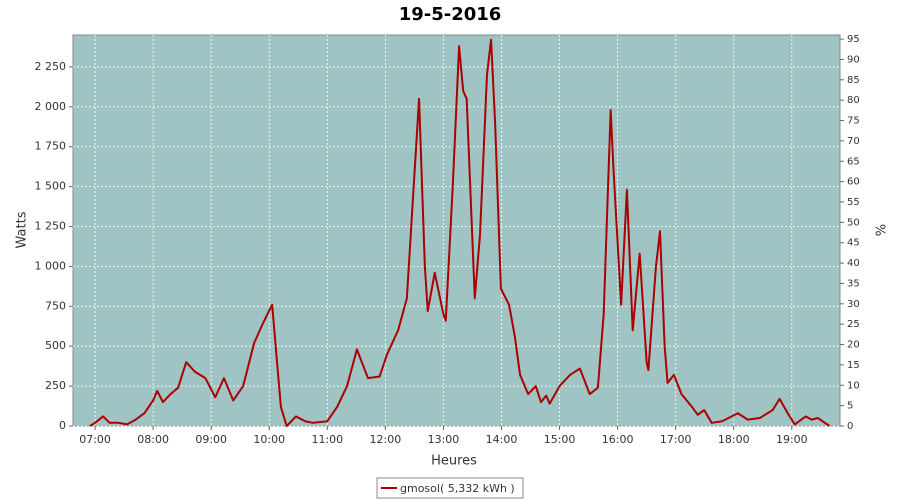 Image resolution: width=900 pixels, height=504 pixels. What do you see at coordinates (853, 222) in the screenshot?
I see `y2-tick-label: 50` at bounding box center [853, 222].